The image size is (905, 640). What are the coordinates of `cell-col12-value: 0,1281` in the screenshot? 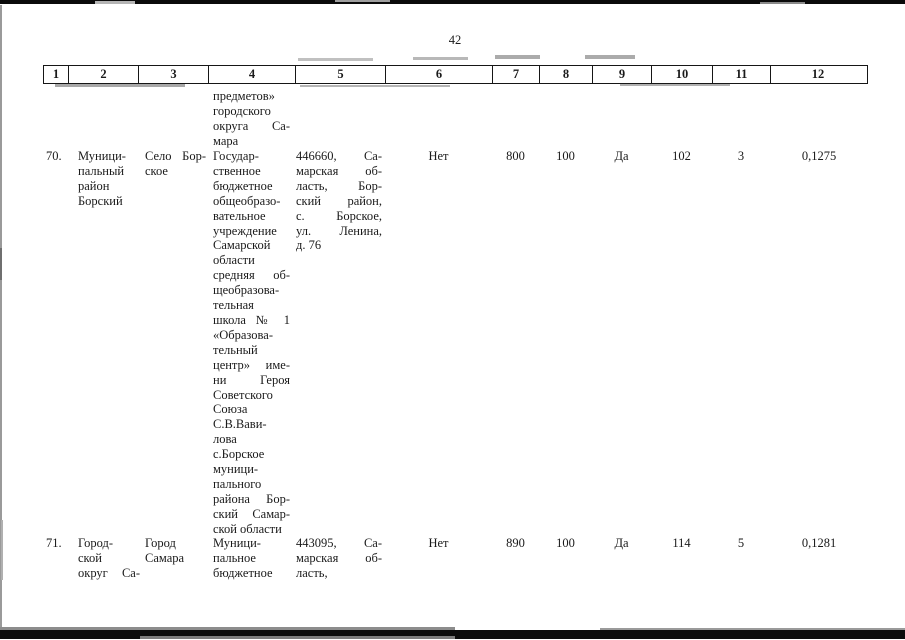 It's located at (819, 543).